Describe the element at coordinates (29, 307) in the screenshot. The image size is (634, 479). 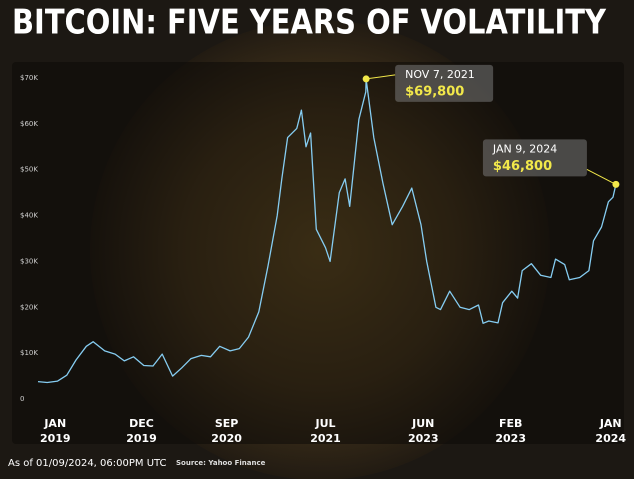
I see `y-tick-label: $20K` at that location.